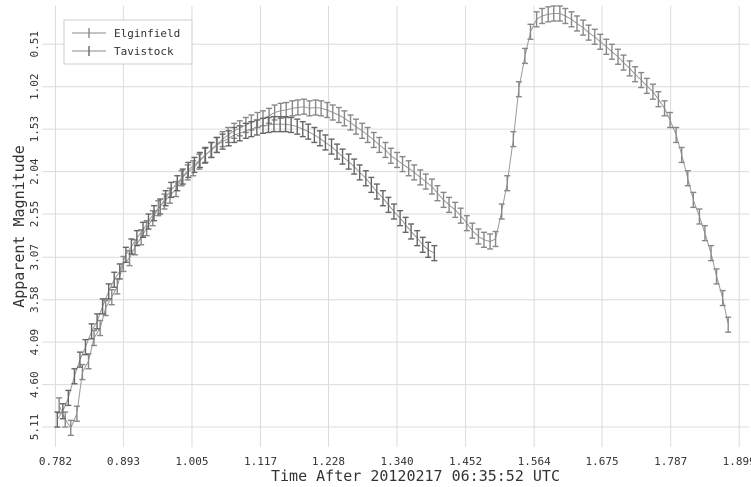 The height and width of the screenshot is (487, 751). What do you see at coordinates (465, 461) in the screenshot?
I see `x-tick-label: 1.452` at bounding box center [465, 461].